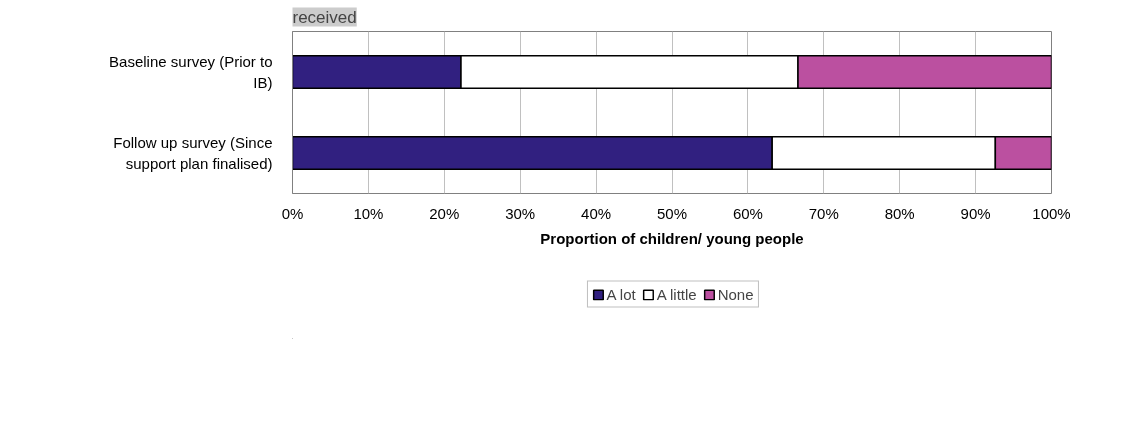 This screenshot has height=428, width=1138. I want to click on x-tick-label: 40%, so click(596, 213).